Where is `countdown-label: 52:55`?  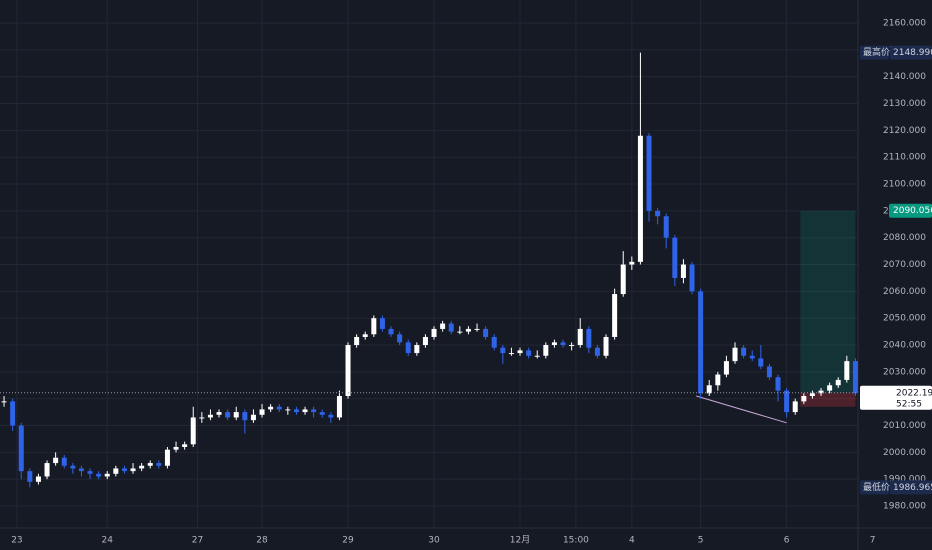
countdown-label: 52:55 is located at coordinates (909, 404).